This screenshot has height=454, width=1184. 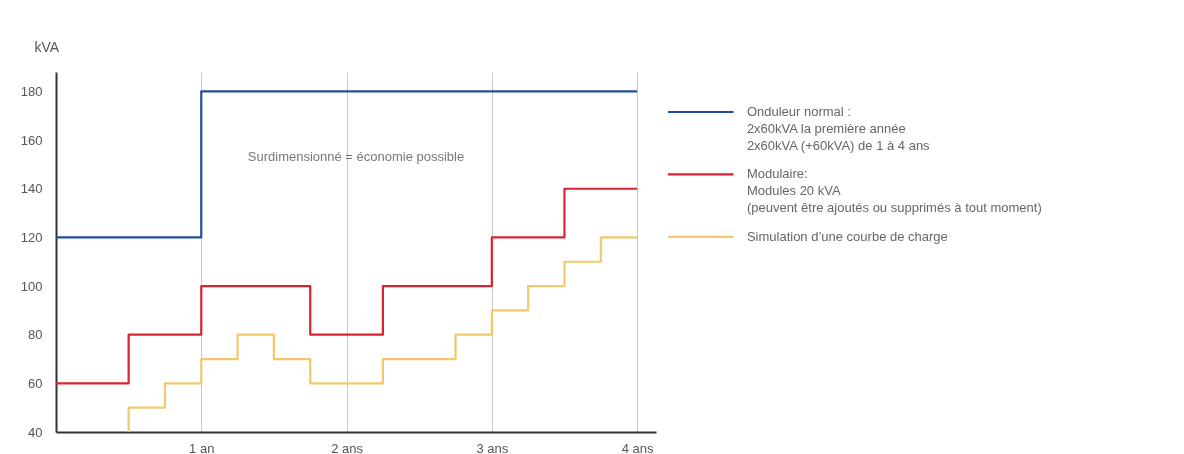 I want to click on y-tick-label: 60, so click(x=35, y=383).